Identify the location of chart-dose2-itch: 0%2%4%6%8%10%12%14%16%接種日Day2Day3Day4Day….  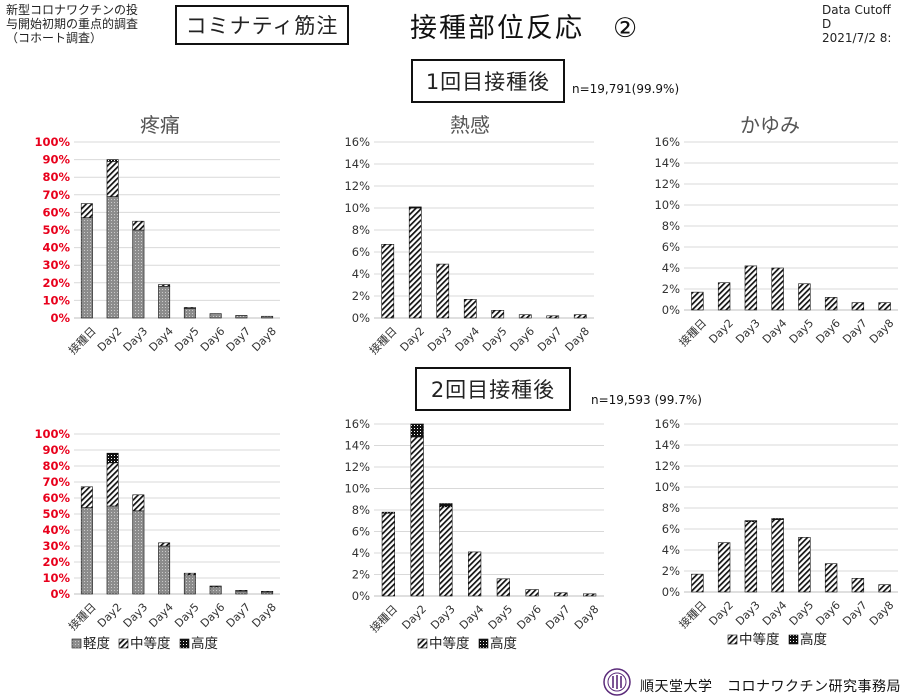
(776, 532).